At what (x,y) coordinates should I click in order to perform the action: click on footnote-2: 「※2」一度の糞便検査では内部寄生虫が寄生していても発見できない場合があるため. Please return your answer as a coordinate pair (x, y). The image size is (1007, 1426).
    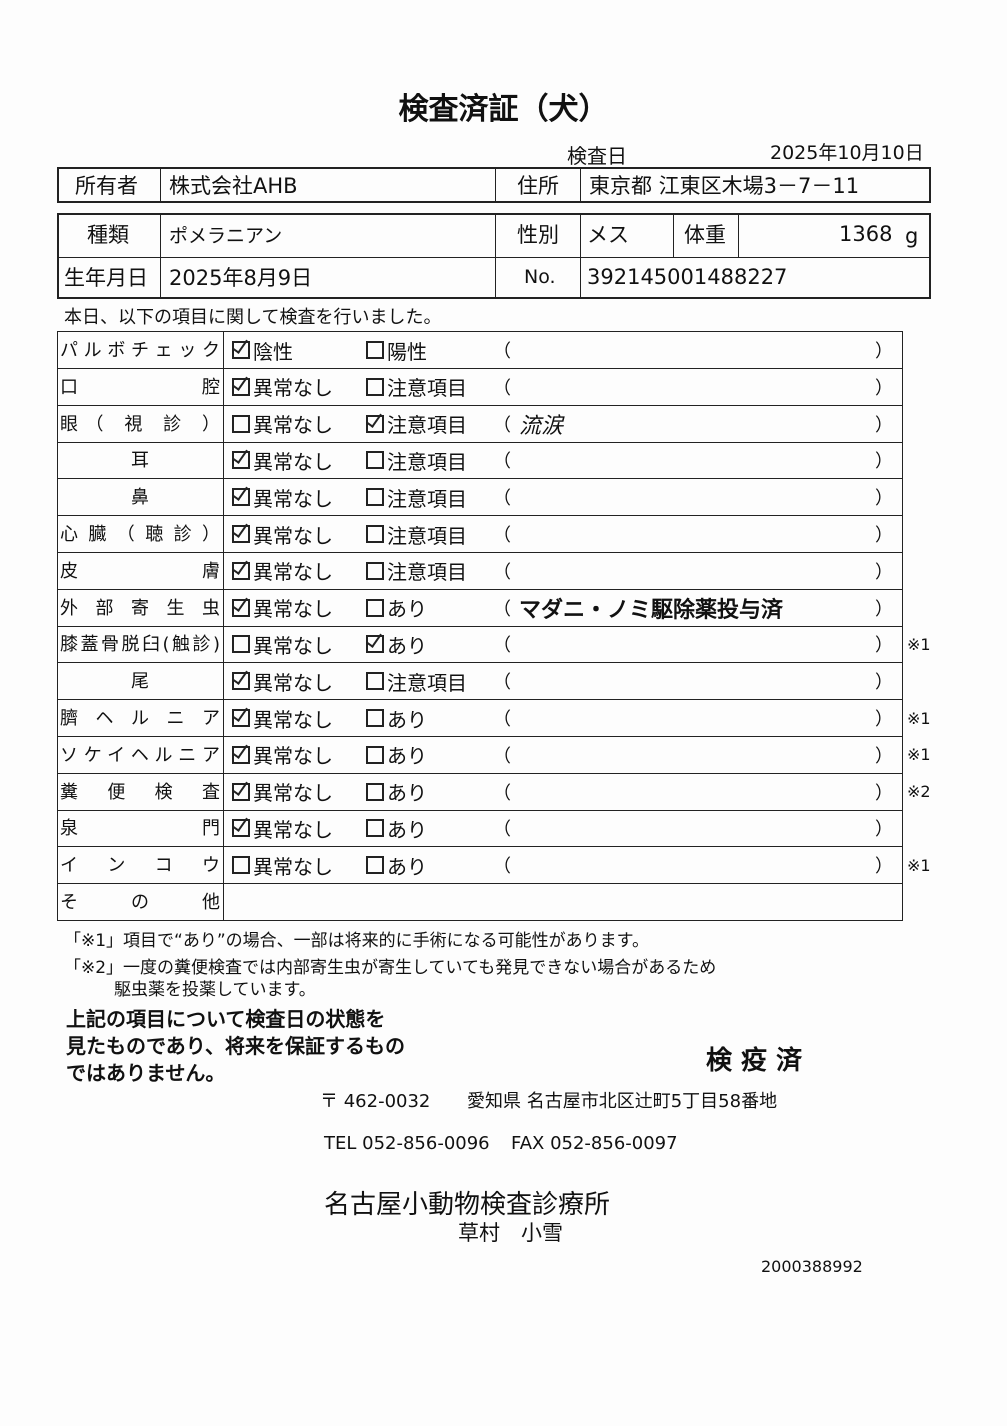
    Looking at the image, I should click on (390, 968).